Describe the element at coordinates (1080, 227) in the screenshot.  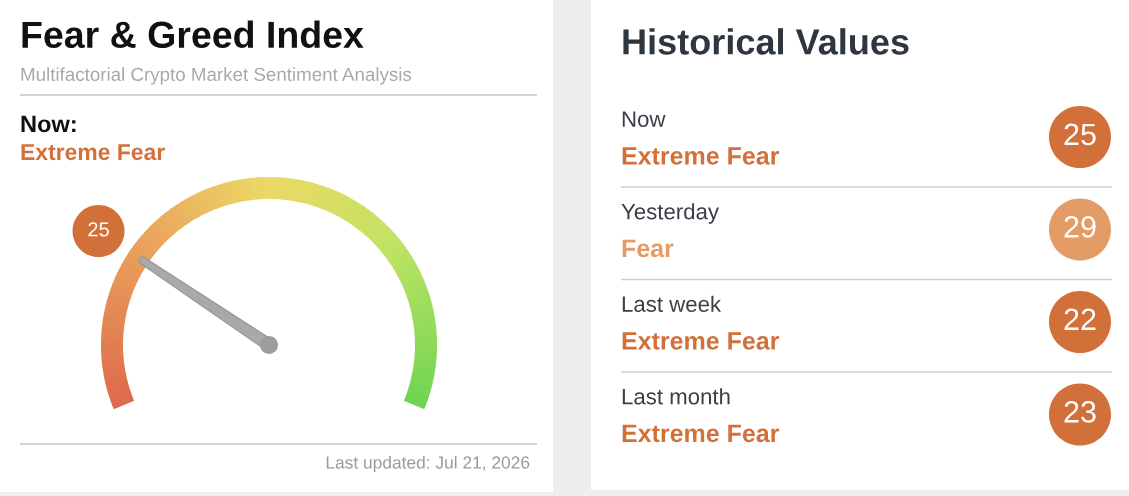
I see `text: 29` at that location.